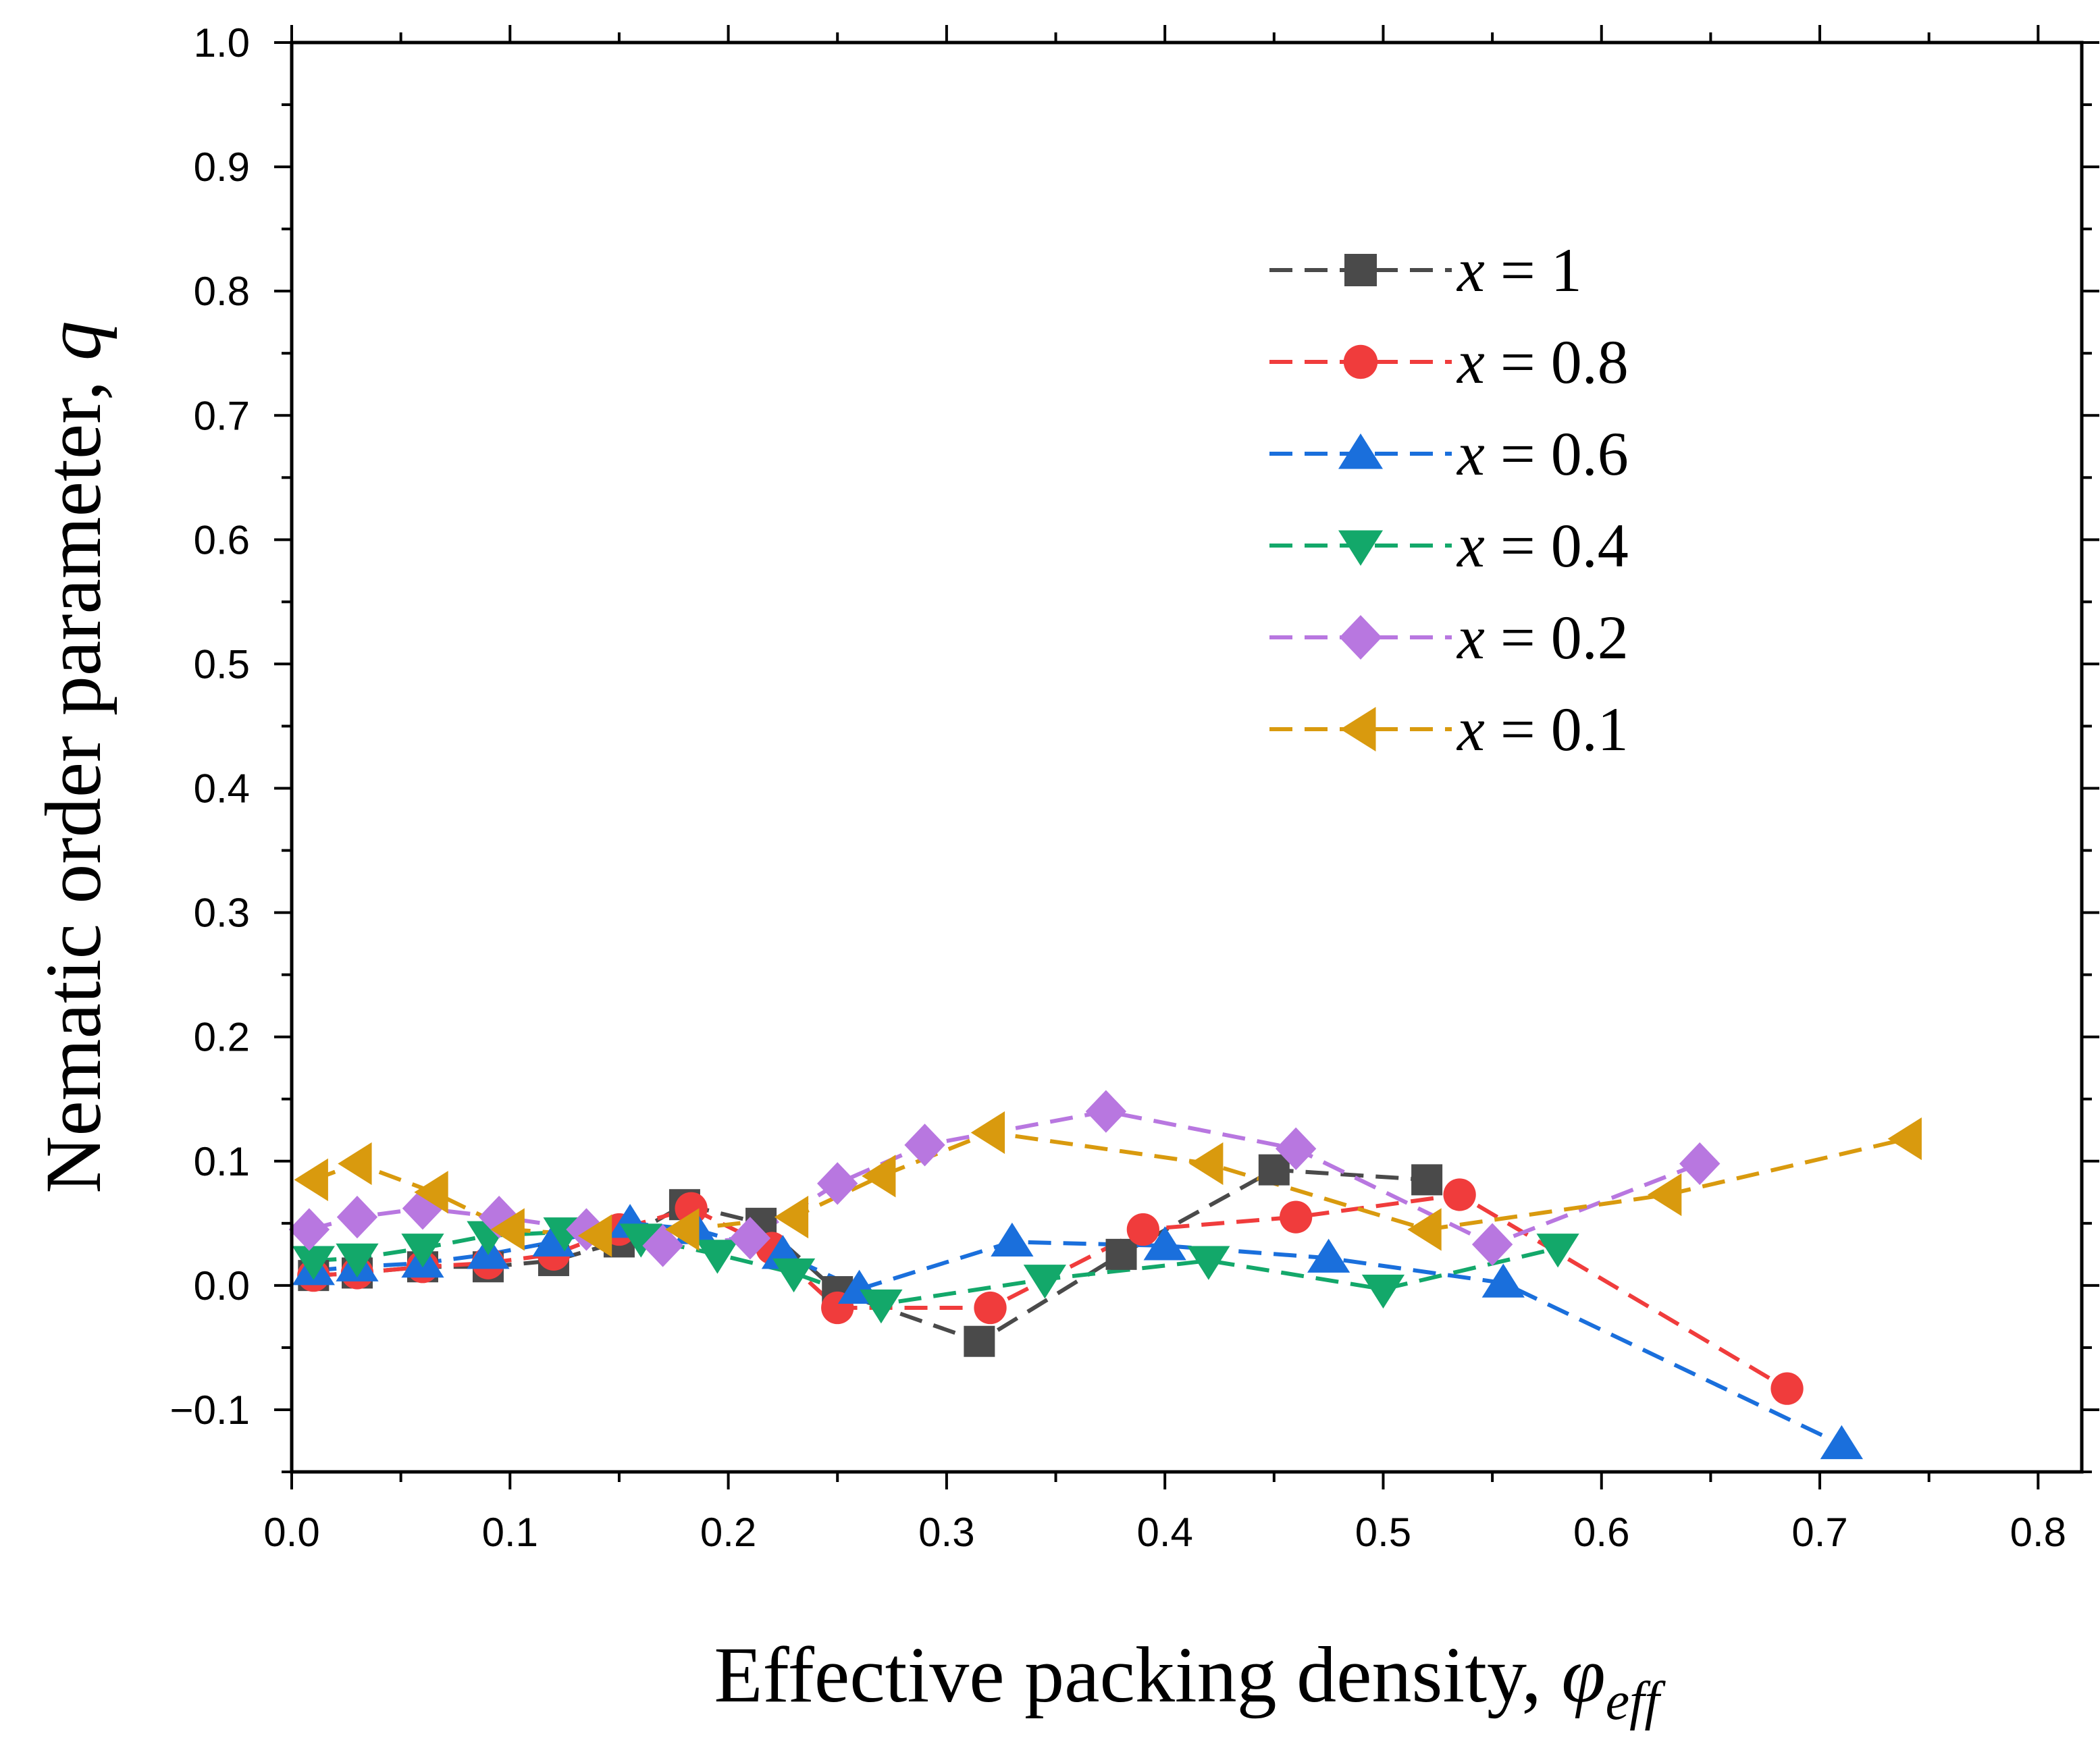 The width and height of the screenshot is (2100, 1746). What do you see at coordinates (222, 913) in the screenshot?
I see `y-tick-label: 0.3` at bounding box center [222, 913].